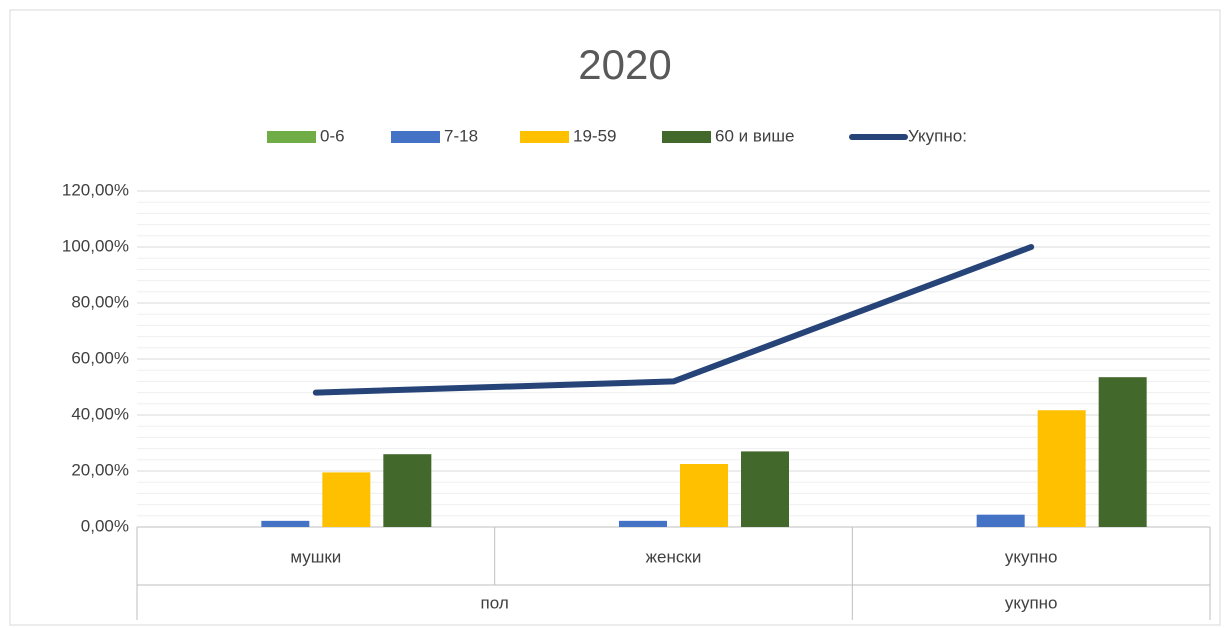 This screenshot has width=1229, height=628. I want to click on x-tick-label: мушки, so click(315, 556).